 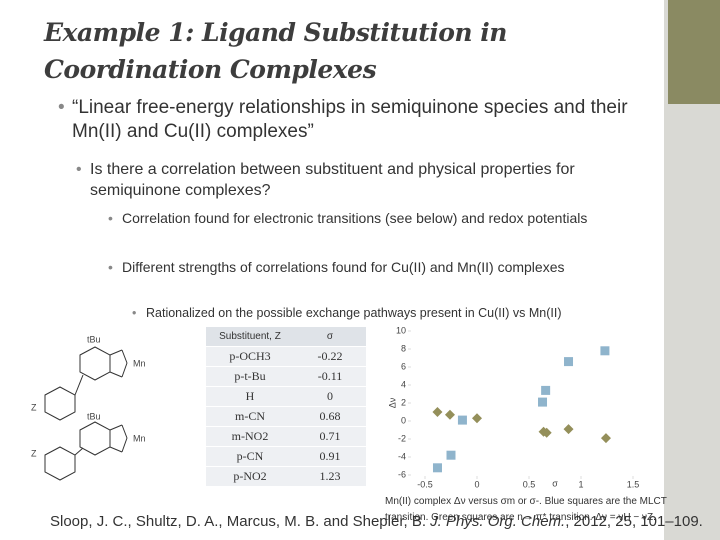 What do you see at coordinates (529, 484) in the screenshot?
I see `x-tick-label: 0.5` at bounding box center [529, 484].